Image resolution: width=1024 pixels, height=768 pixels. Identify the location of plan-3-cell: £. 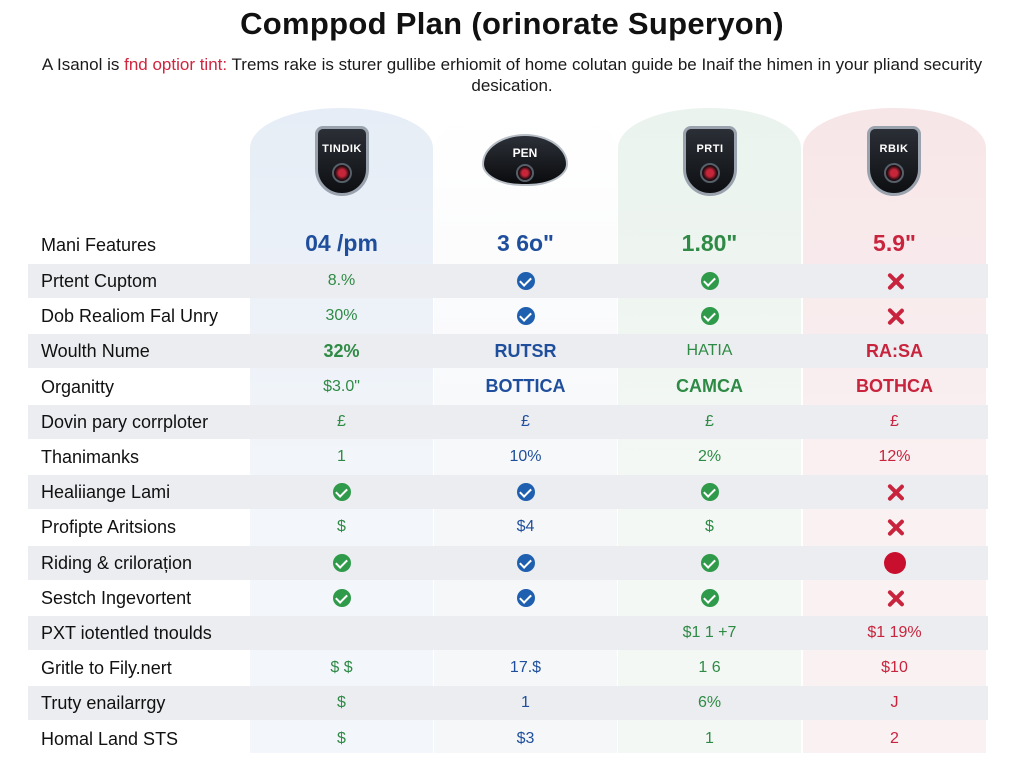
(709, 422).